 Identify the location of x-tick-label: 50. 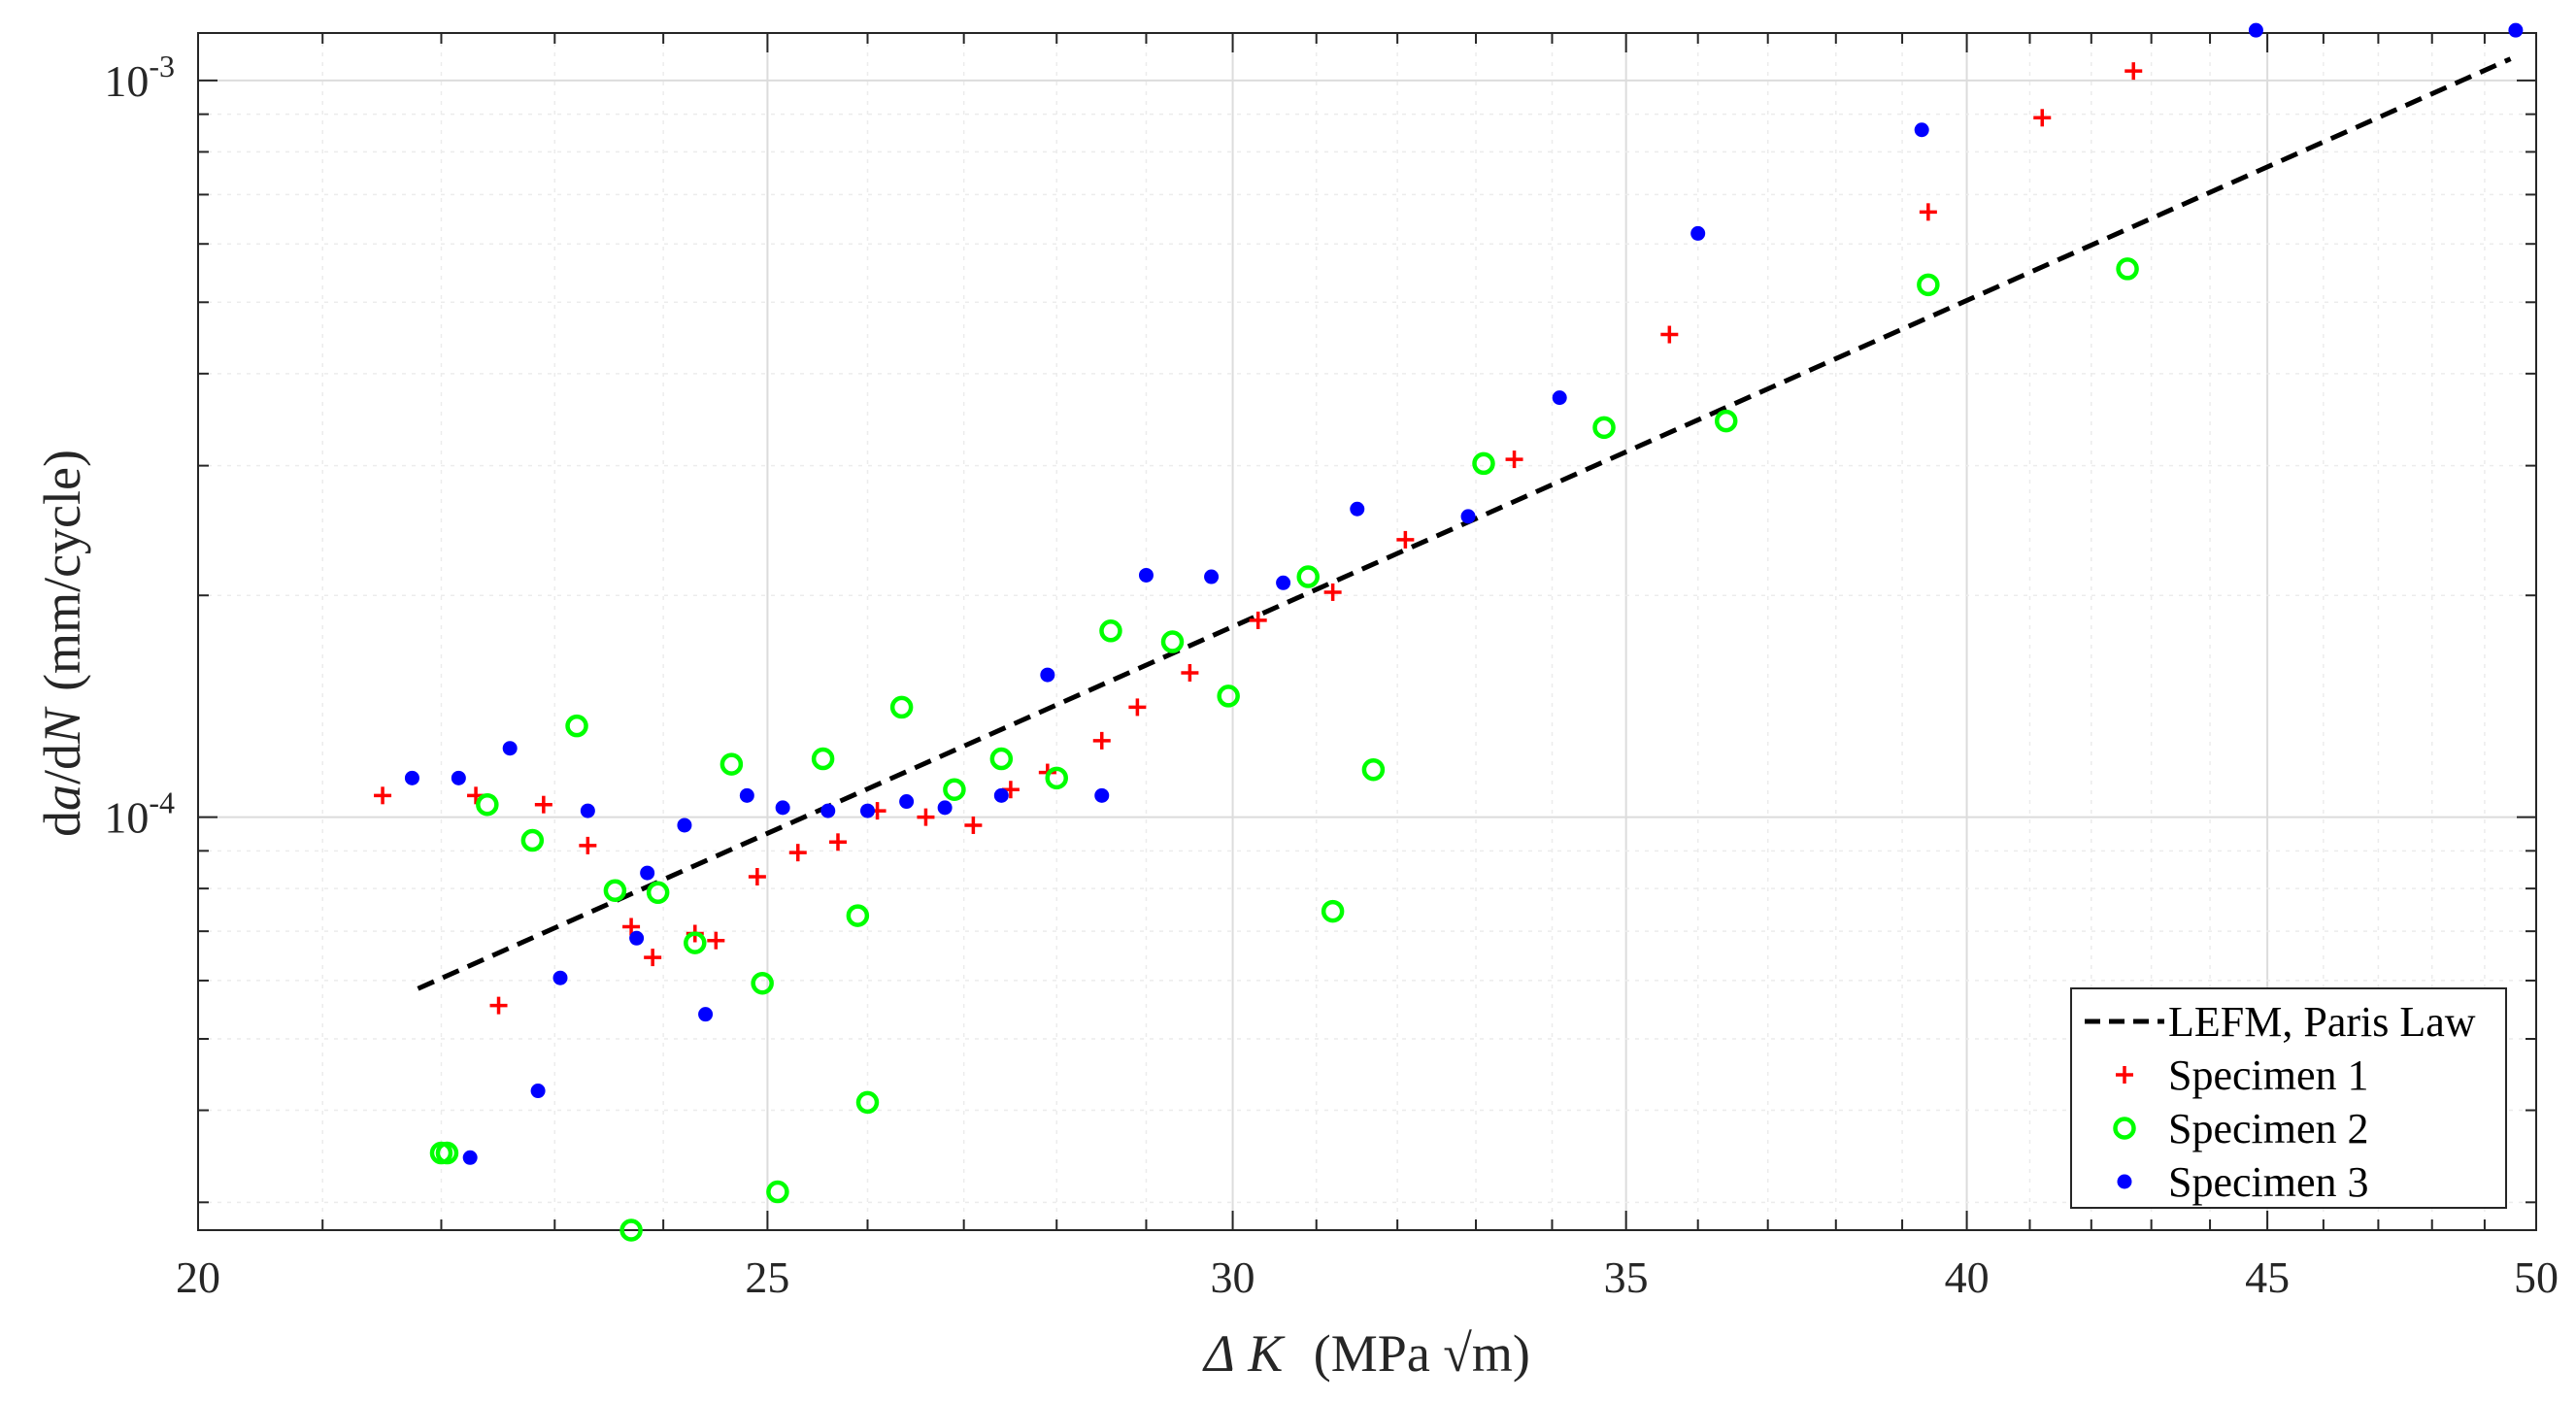
(2536, 1277).